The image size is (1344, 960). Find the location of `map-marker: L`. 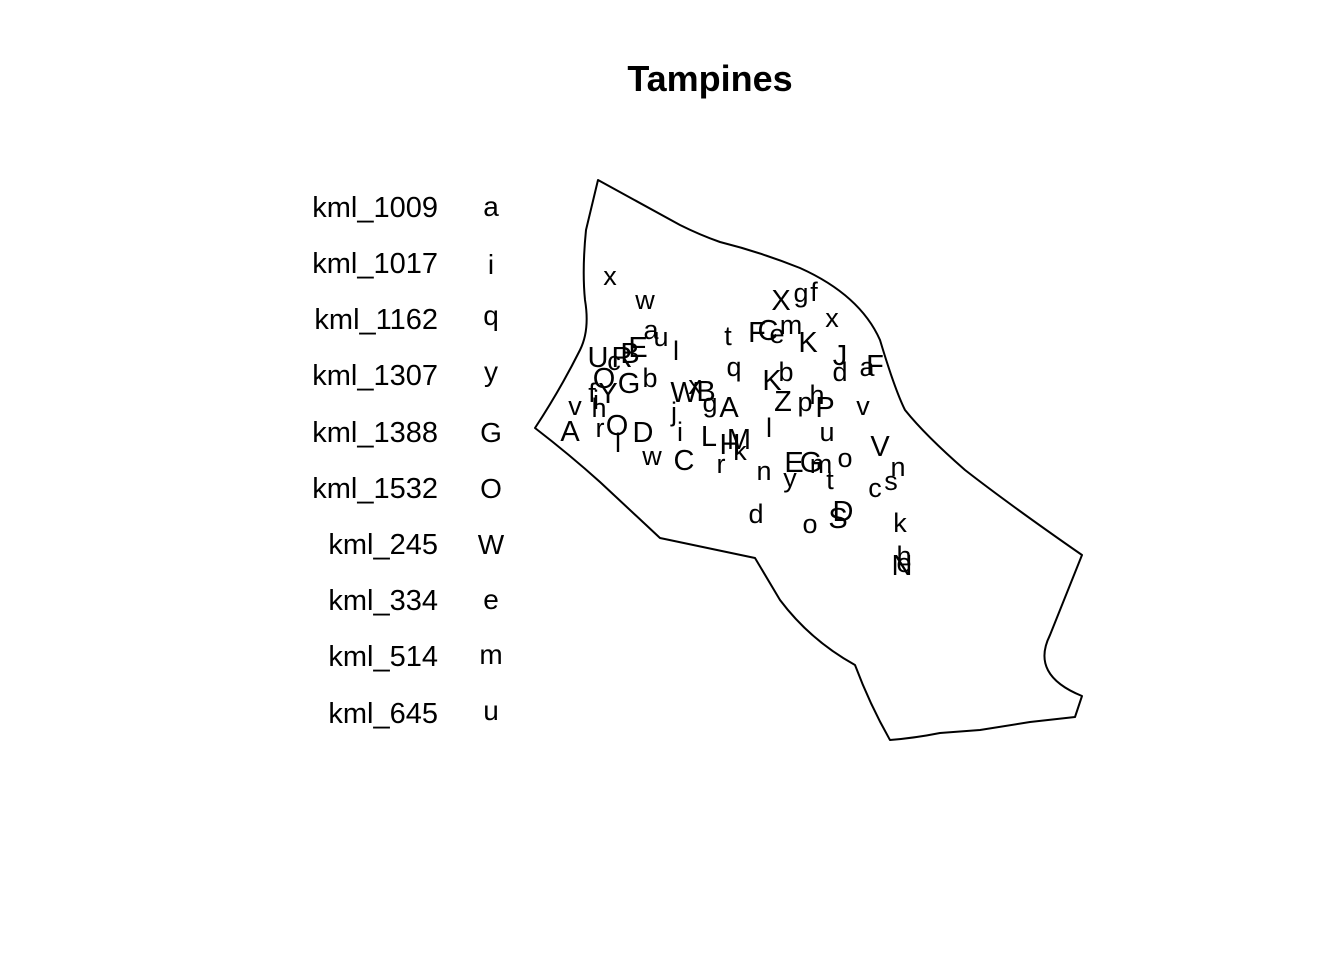

map-marker: L is located at coordinates (709, 437).